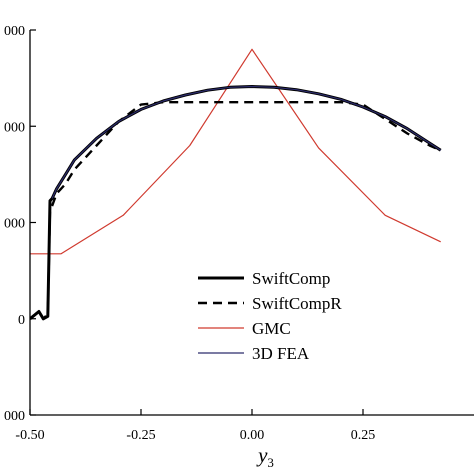 The image size is (474, 474). I want to click on legend-label-swiftcompr: SwiftCompR, so click(297, 303).